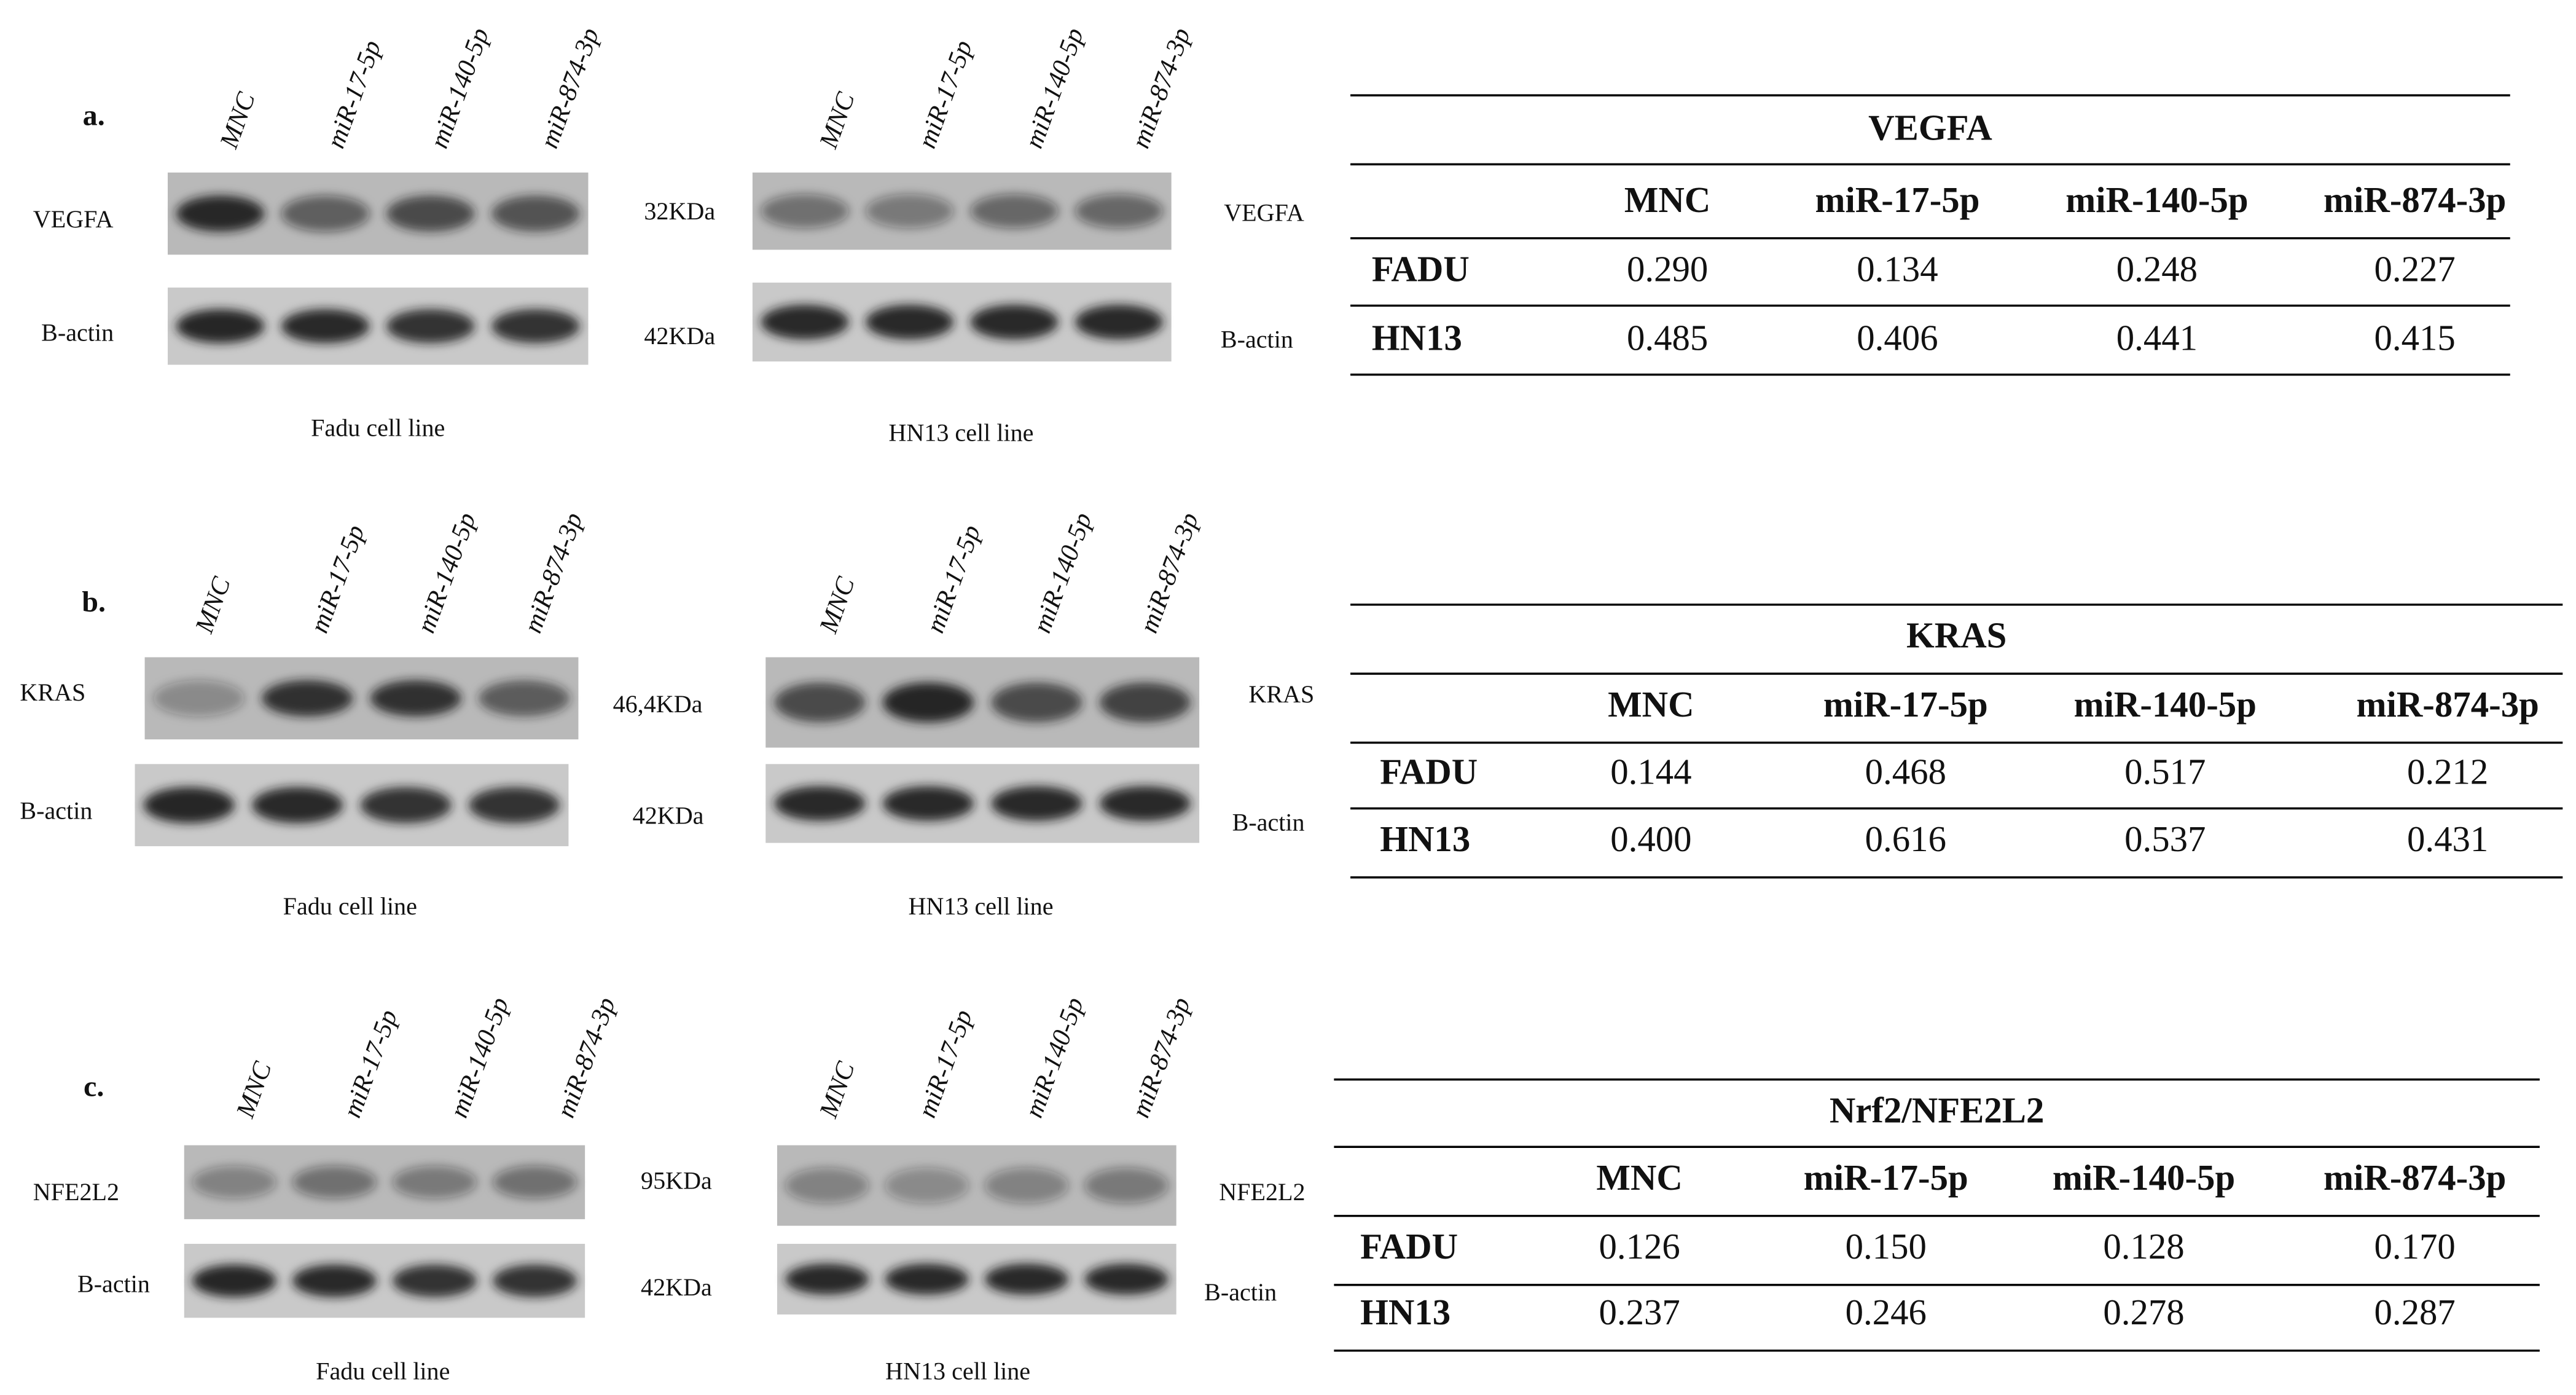 The image size is (2576, 1395). Describe the element at coordinates (1667, 338) in the screenshot. I see `table-cell: 0.485` at that location.